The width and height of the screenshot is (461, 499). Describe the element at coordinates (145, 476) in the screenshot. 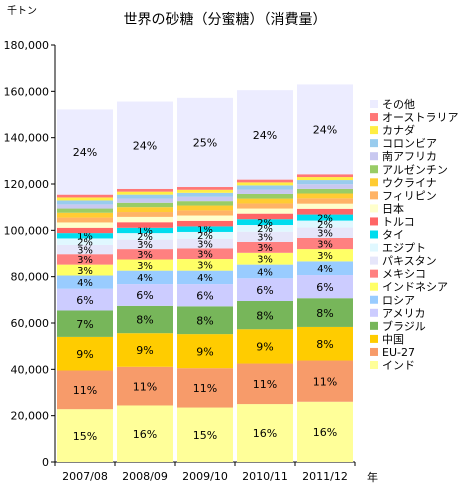

I see `x-tick-label: 2008/09` at that location.